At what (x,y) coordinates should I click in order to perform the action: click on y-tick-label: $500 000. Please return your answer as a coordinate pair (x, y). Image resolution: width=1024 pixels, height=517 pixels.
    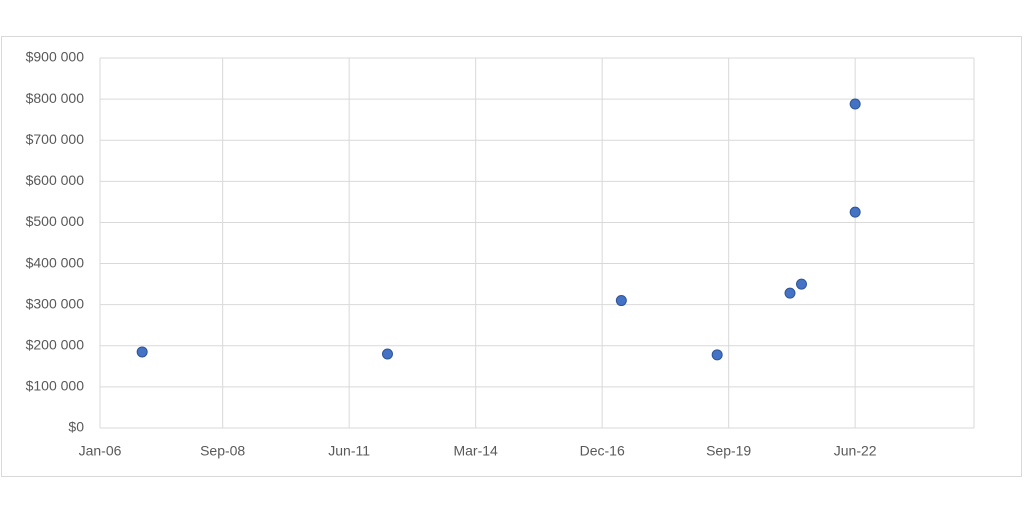
    Looking at the image, I should click on (55, 221).